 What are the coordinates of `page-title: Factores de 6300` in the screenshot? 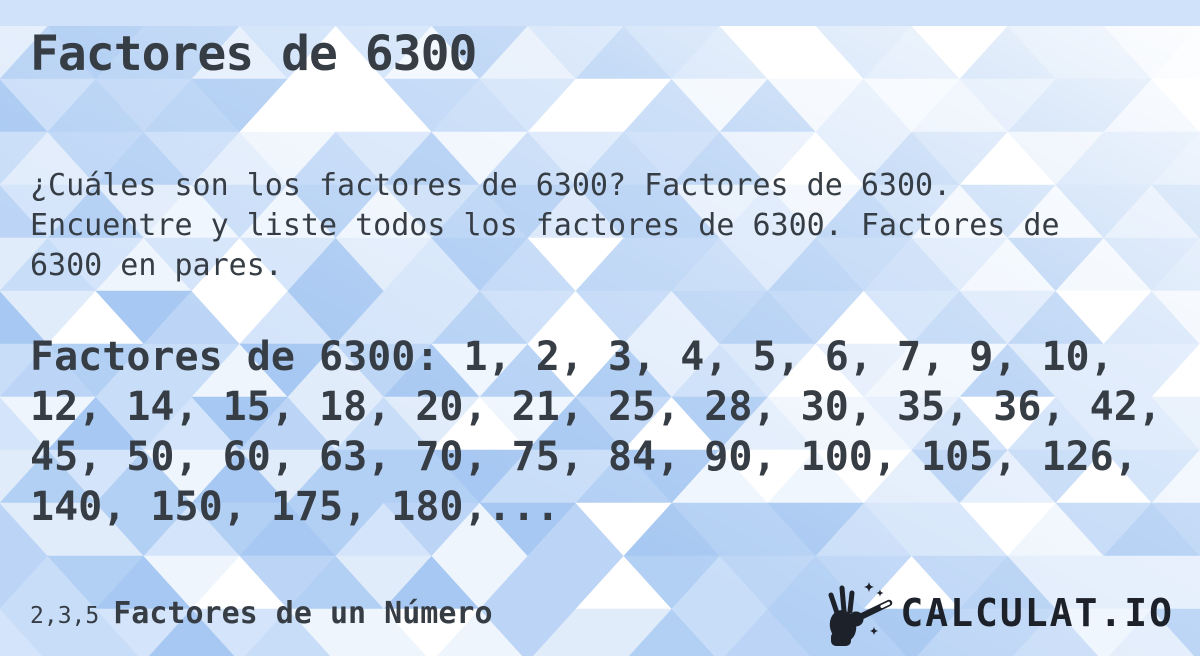 It's located at (253, 54).